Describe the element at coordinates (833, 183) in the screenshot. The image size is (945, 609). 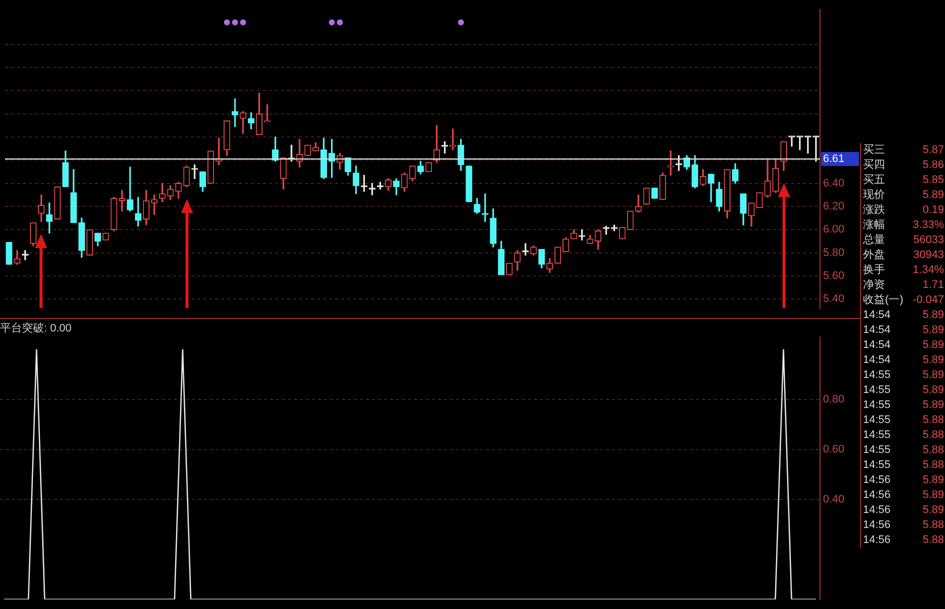
I see `y-tick-label: 6.40` at that location.